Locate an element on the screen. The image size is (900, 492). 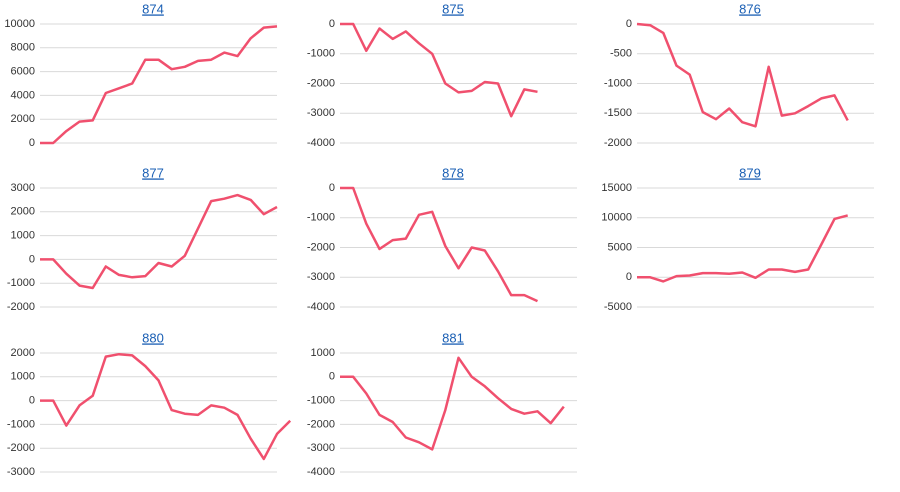
y-tick-label: 4000 is located at coordinates (23, 95).